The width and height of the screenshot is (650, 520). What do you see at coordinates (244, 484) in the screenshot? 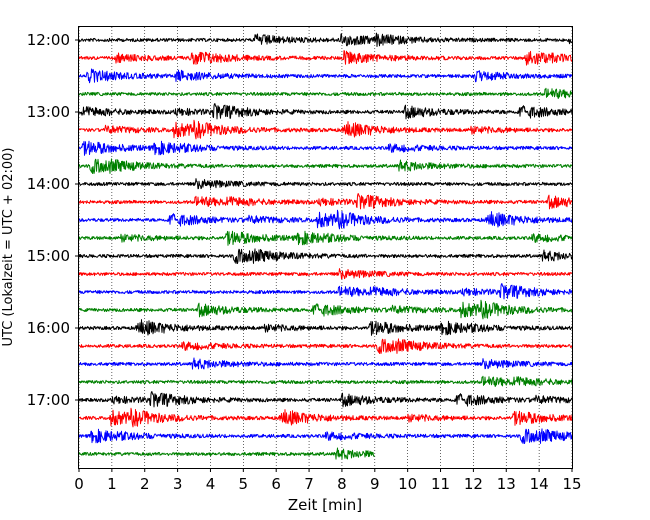
I see `x-tick-label: 5` at bounding box center [244, 484].